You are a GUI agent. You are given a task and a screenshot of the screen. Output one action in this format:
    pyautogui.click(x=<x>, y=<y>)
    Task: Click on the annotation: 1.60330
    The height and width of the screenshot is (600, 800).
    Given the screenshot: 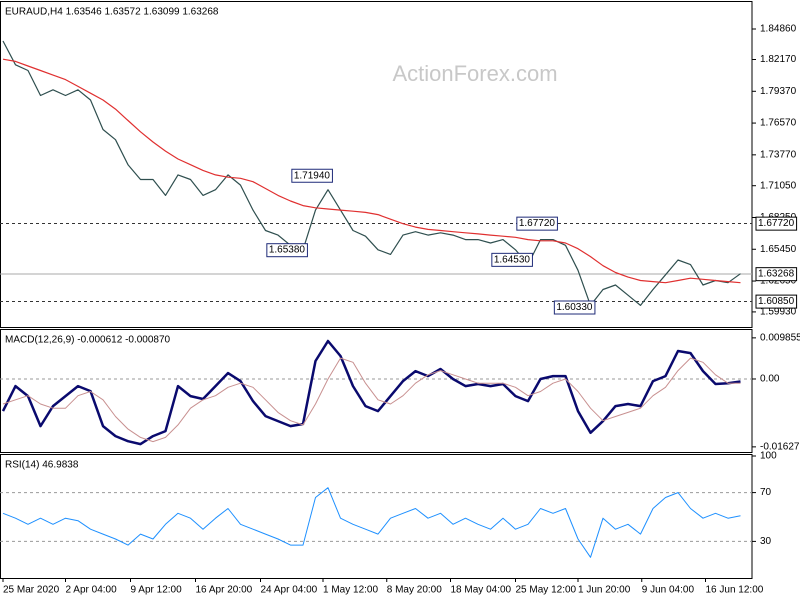 What is the action you would take?
    pyautogui.click(x=574, y=307)
    